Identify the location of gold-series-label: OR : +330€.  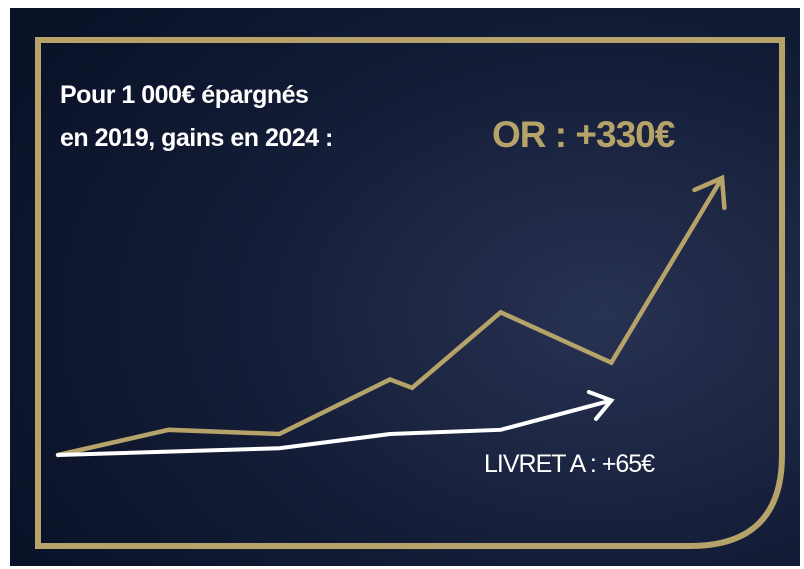
(583, 134).